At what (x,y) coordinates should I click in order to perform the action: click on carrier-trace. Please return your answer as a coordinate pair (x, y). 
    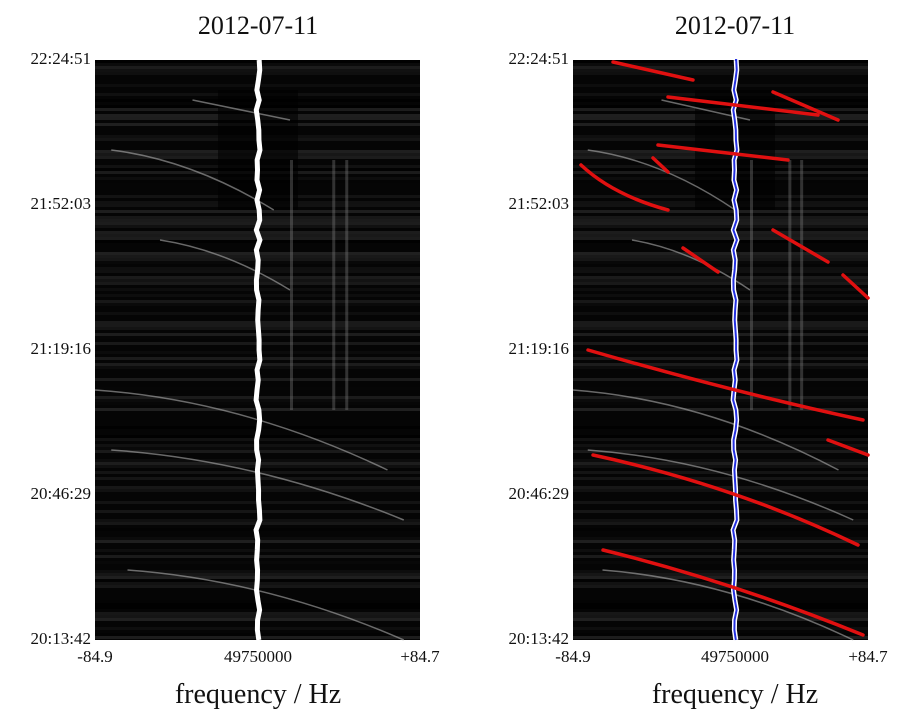
    Looking at the image, I should click on (735, 350).